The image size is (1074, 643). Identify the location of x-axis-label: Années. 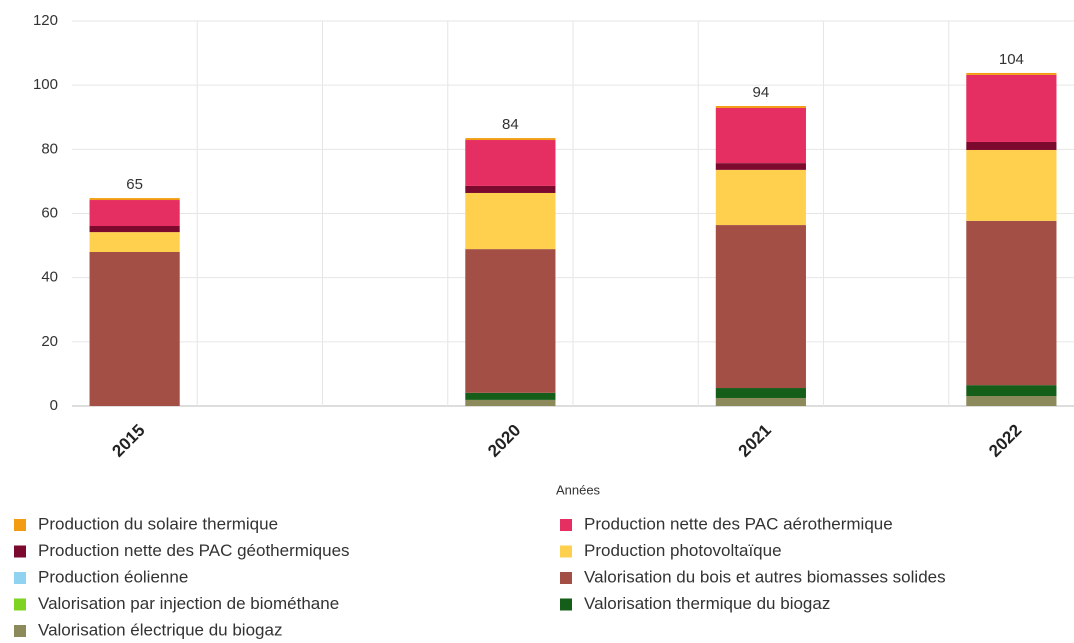
(578, 489).